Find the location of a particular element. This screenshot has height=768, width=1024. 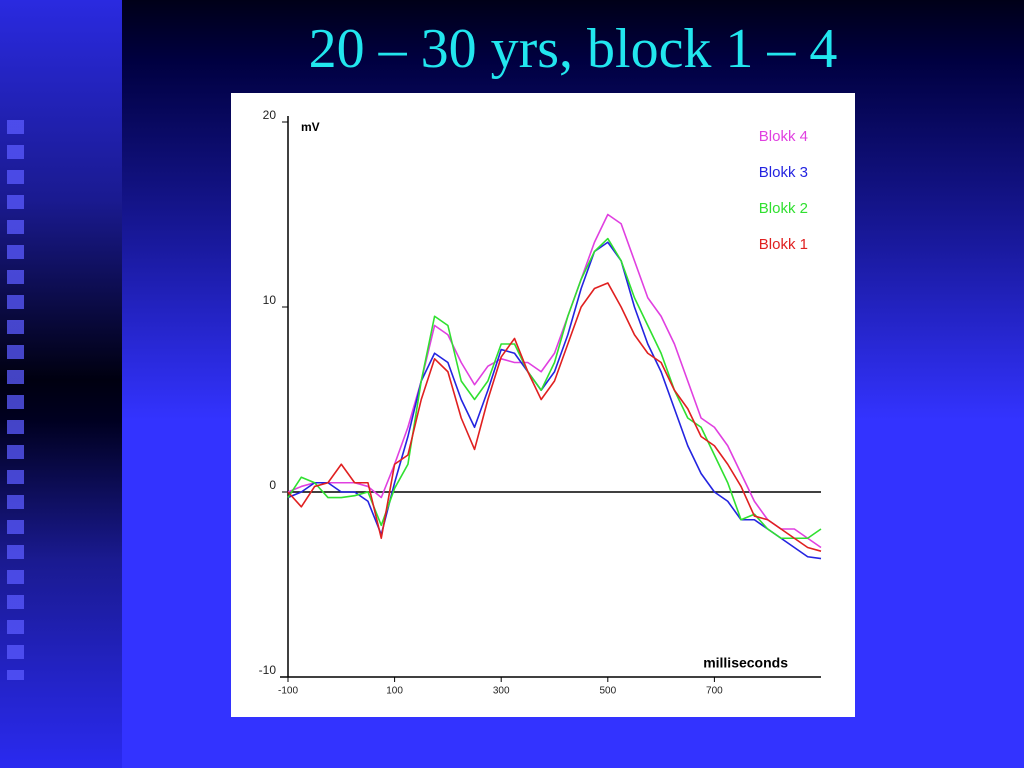

x-tick-label: 500 is located at coordinates (607, 691).